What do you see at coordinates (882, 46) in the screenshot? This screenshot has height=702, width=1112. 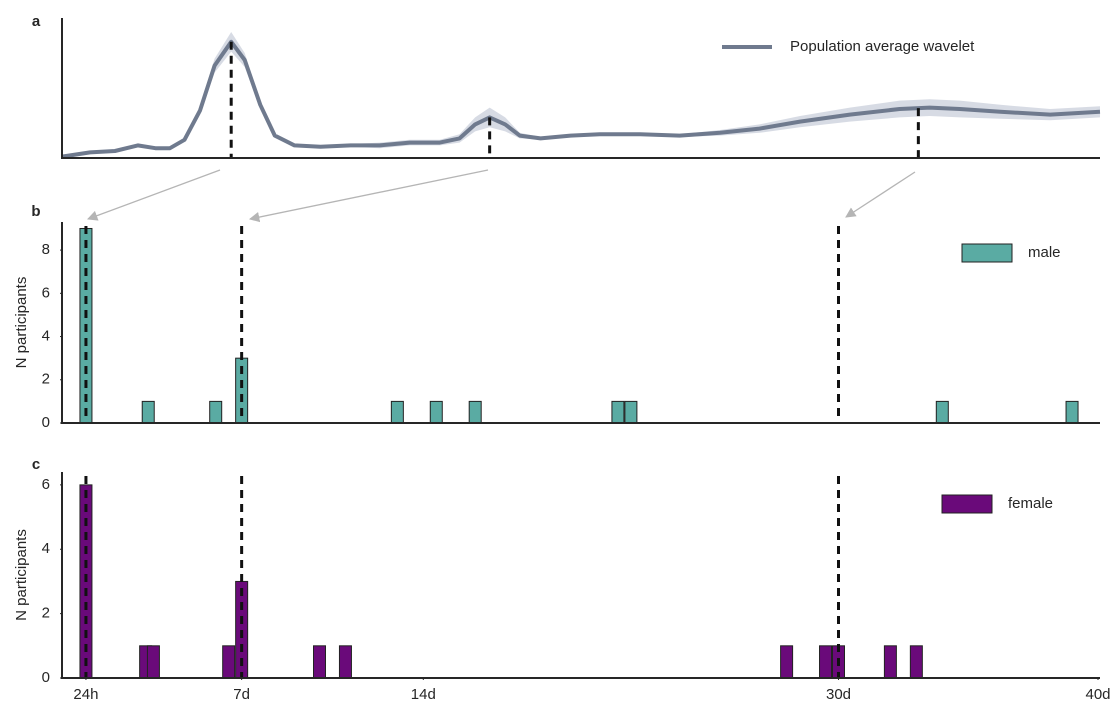 I see `legend-label: Population average wavelet` at bounding box center [882, 46].